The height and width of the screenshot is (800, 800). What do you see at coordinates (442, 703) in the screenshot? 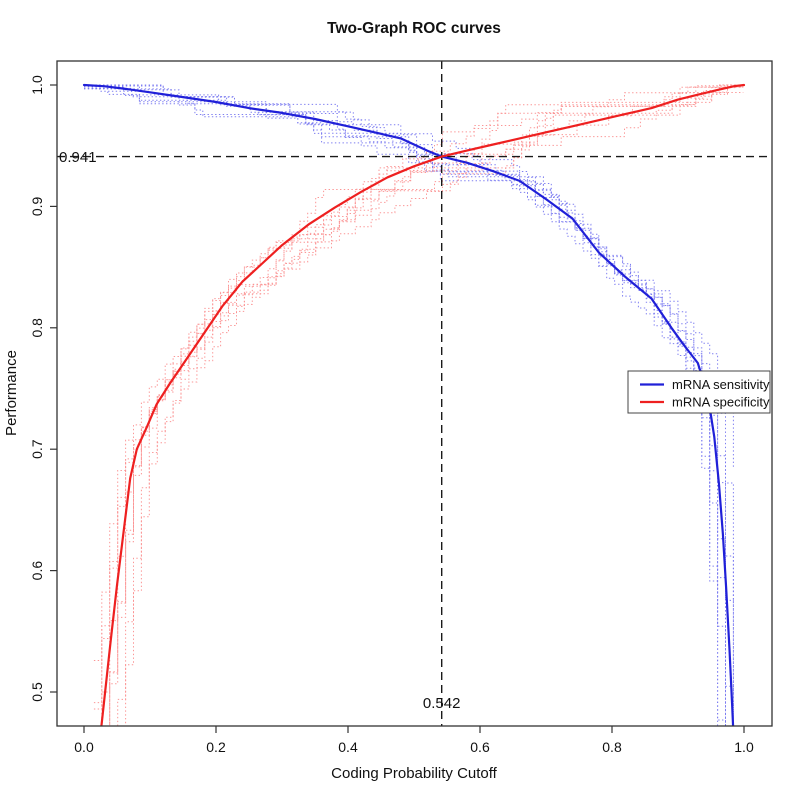
I see `cutoff-threshold-label: 0.542` at bounding box center [442, 703].